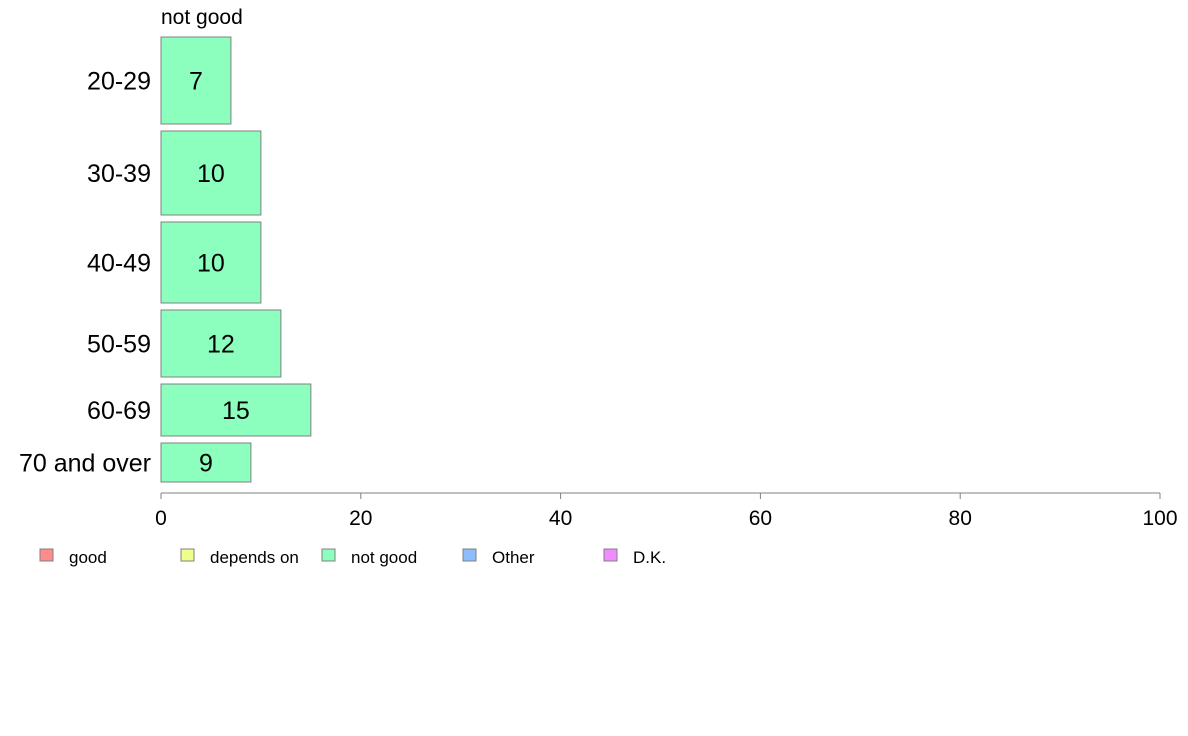  What do you see at coordinates (119, 411) in the screenshot?
I see `category-label: 60-69` at bounding box center [119, 411].